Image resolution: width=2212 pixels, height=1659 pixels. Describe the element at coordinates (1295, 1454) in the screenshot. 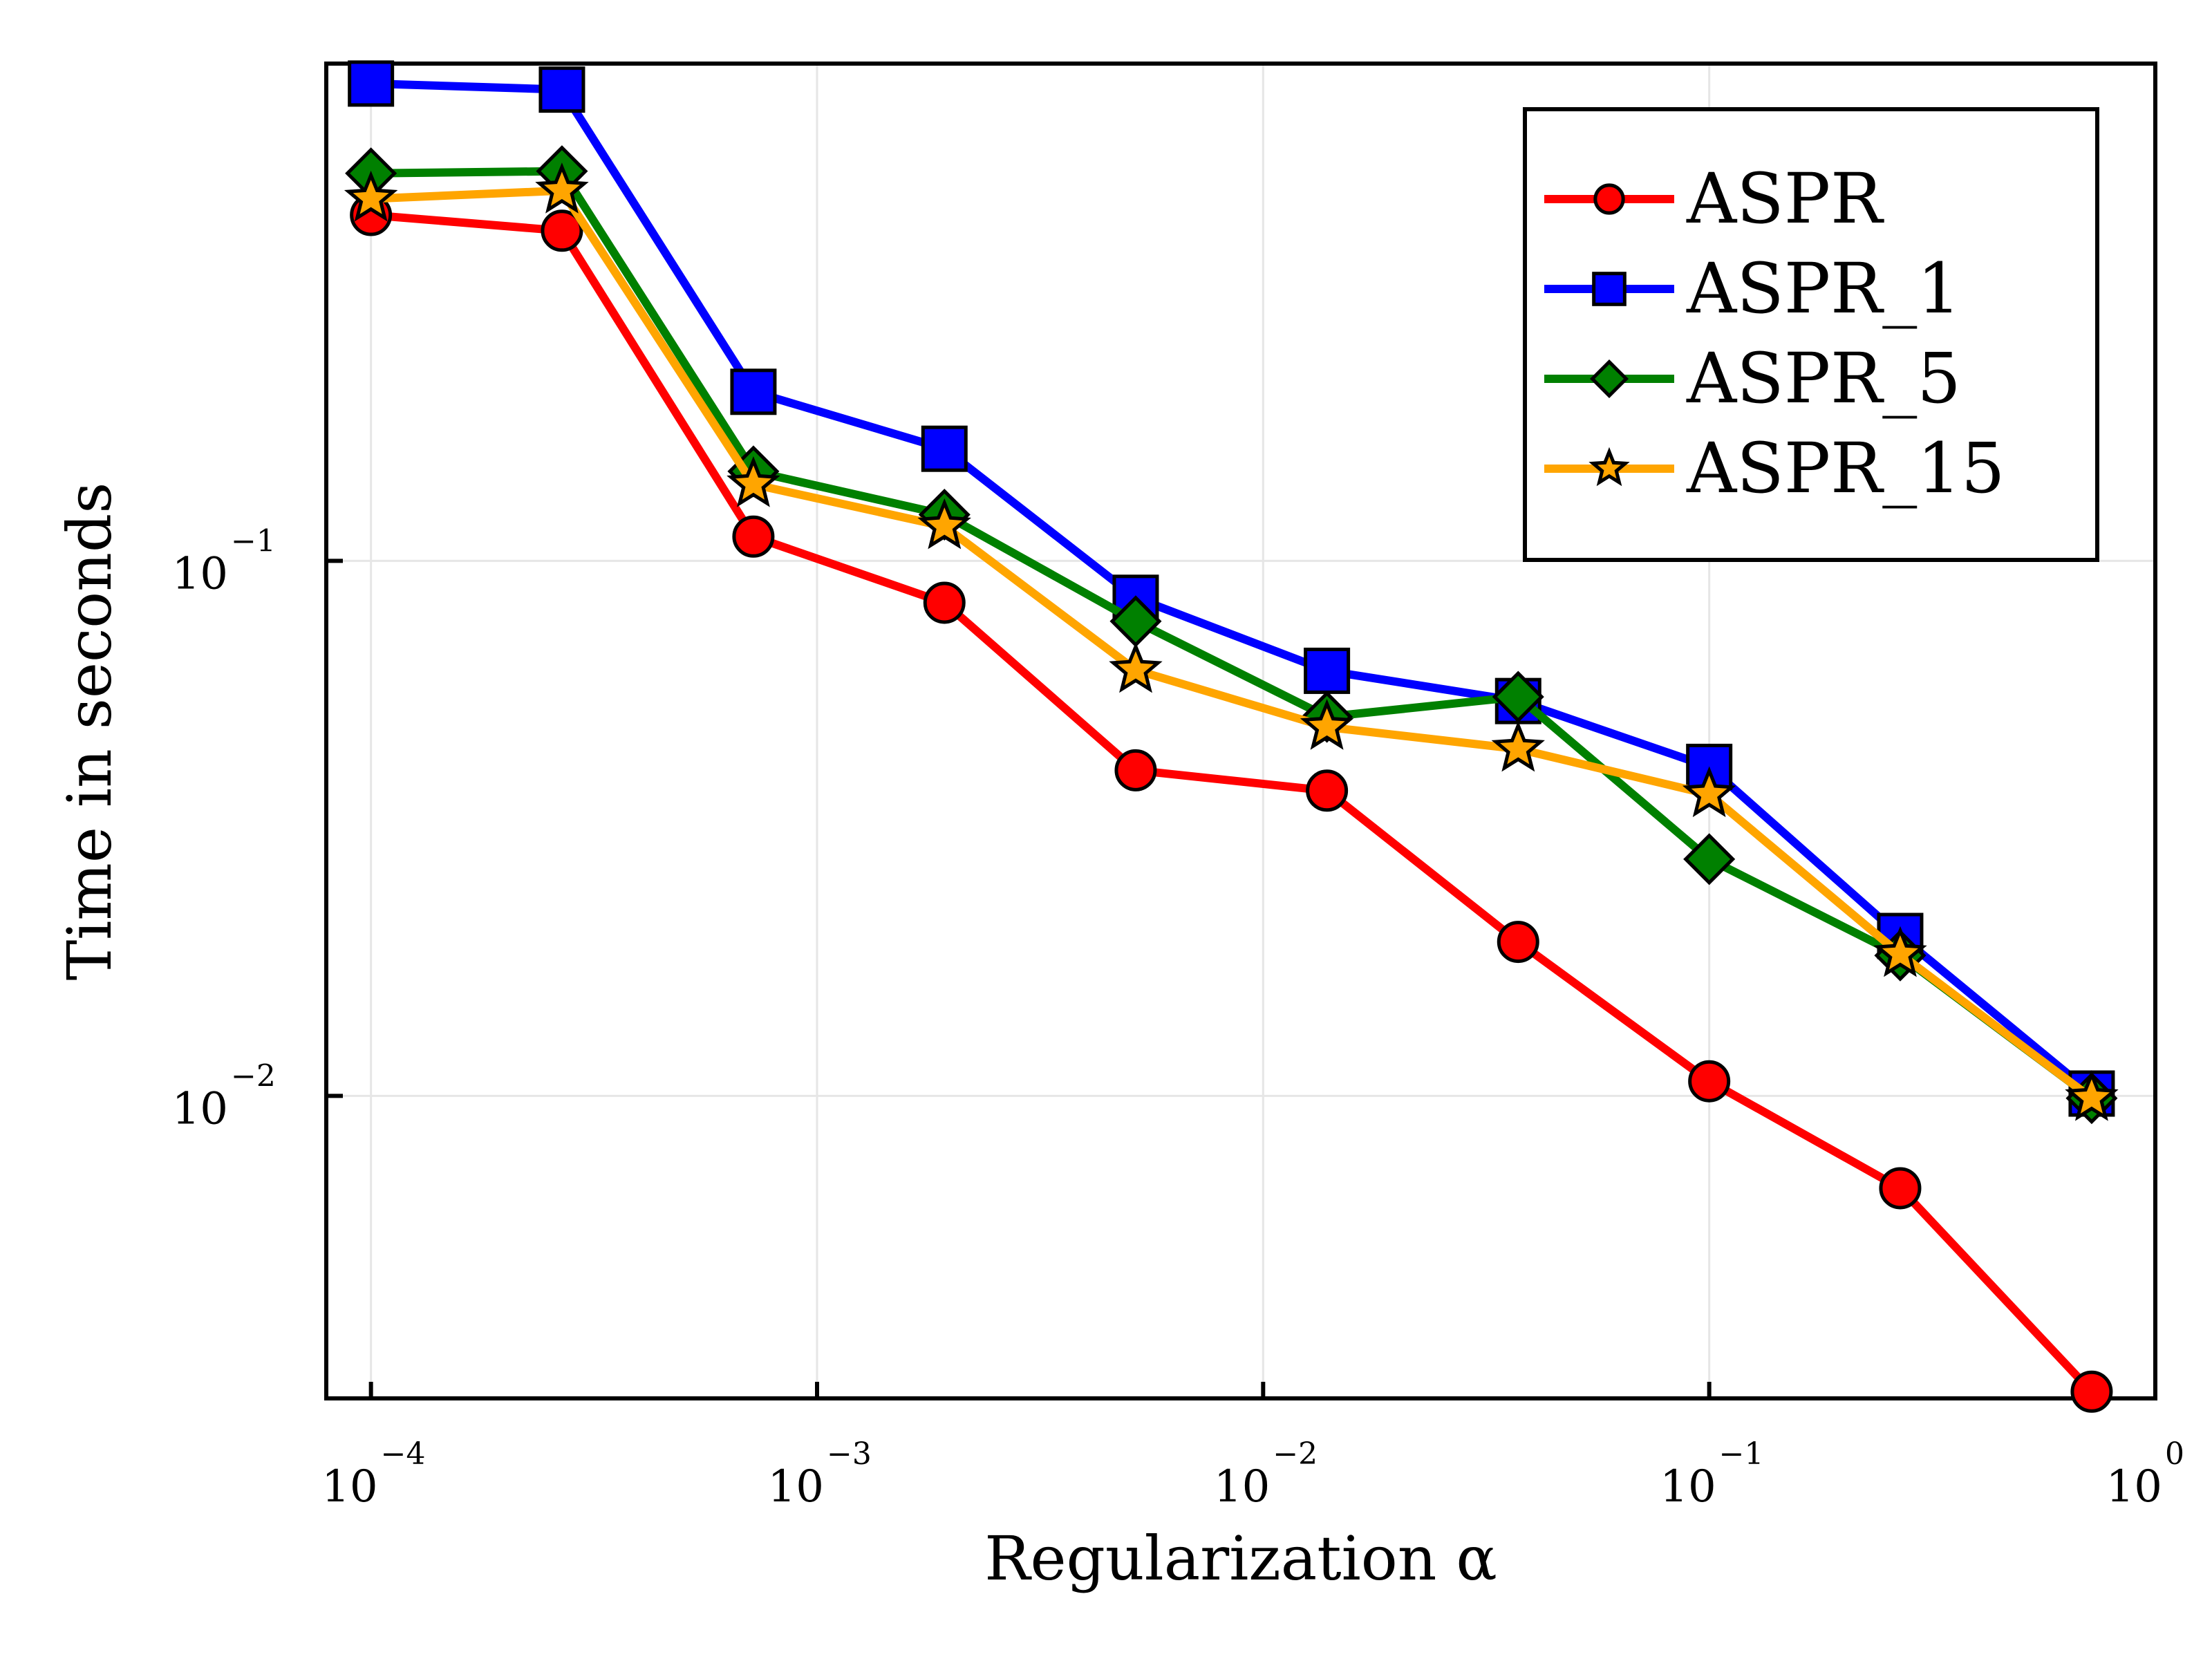

I see `x-tick-exponent: −2` at that location.